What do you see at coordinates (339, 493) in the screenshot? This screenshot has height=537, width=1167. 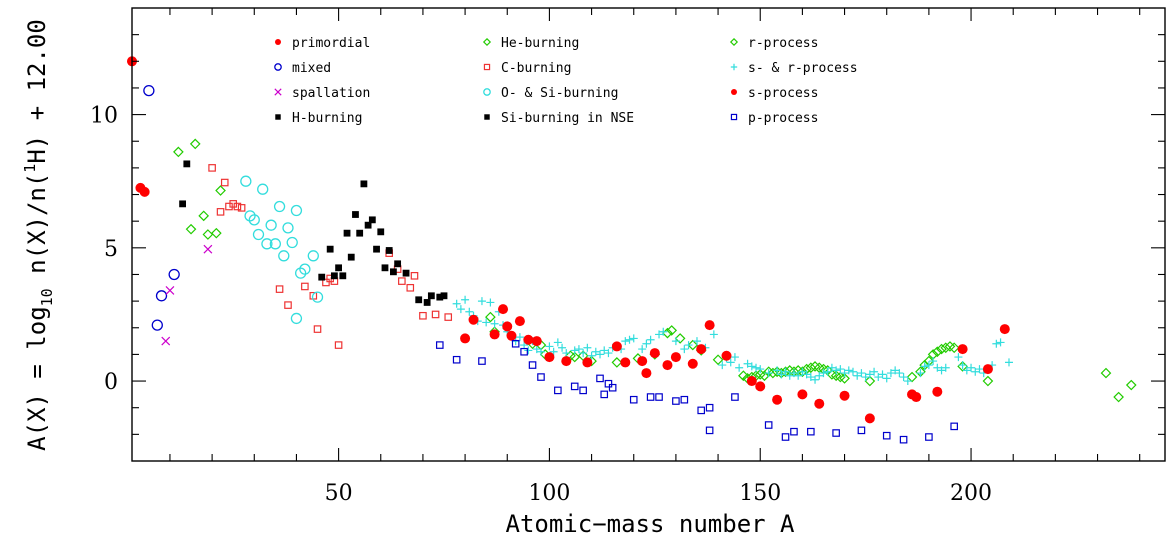 I see `x-tick-label: 50` at bounding box center [339, 493].